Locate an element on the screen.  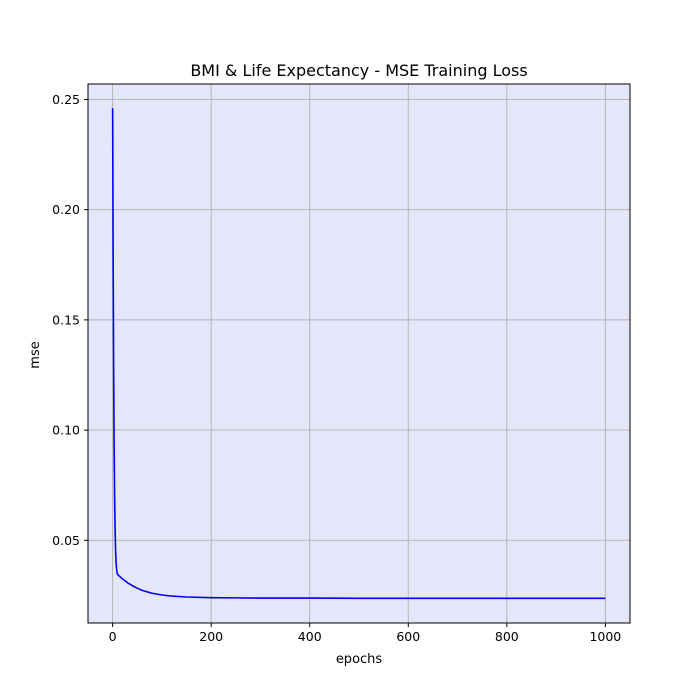
x-tick-label: 200 is located at coordinates (211, 636).